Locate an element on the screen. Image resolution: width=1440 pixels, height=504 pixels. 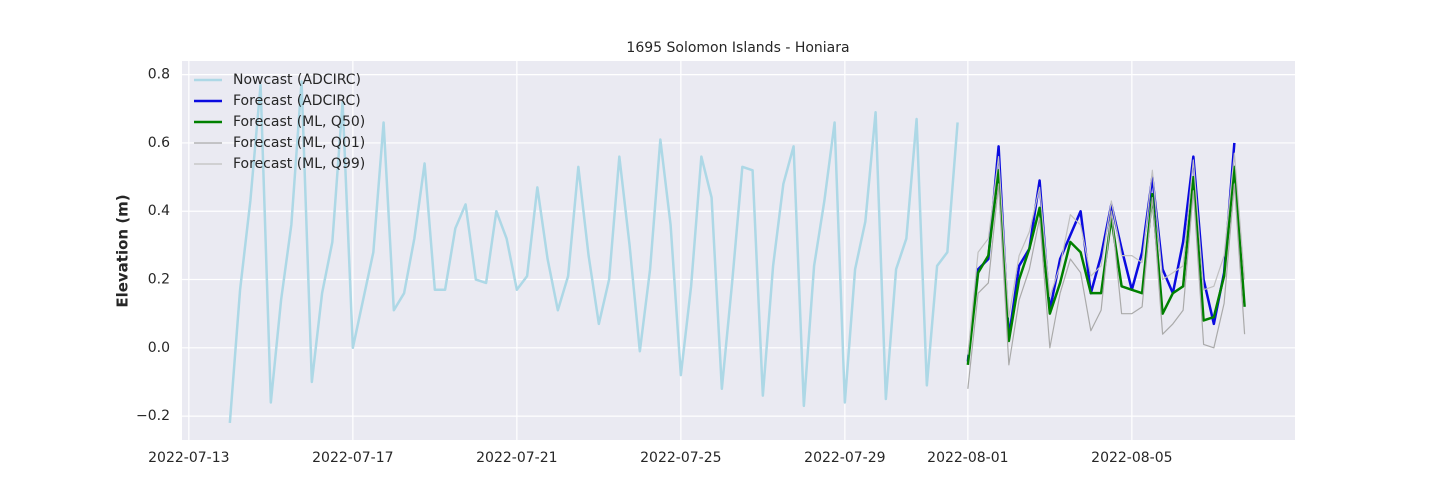
y-tick-label: 0.6 is located at coordinates (159, 143).